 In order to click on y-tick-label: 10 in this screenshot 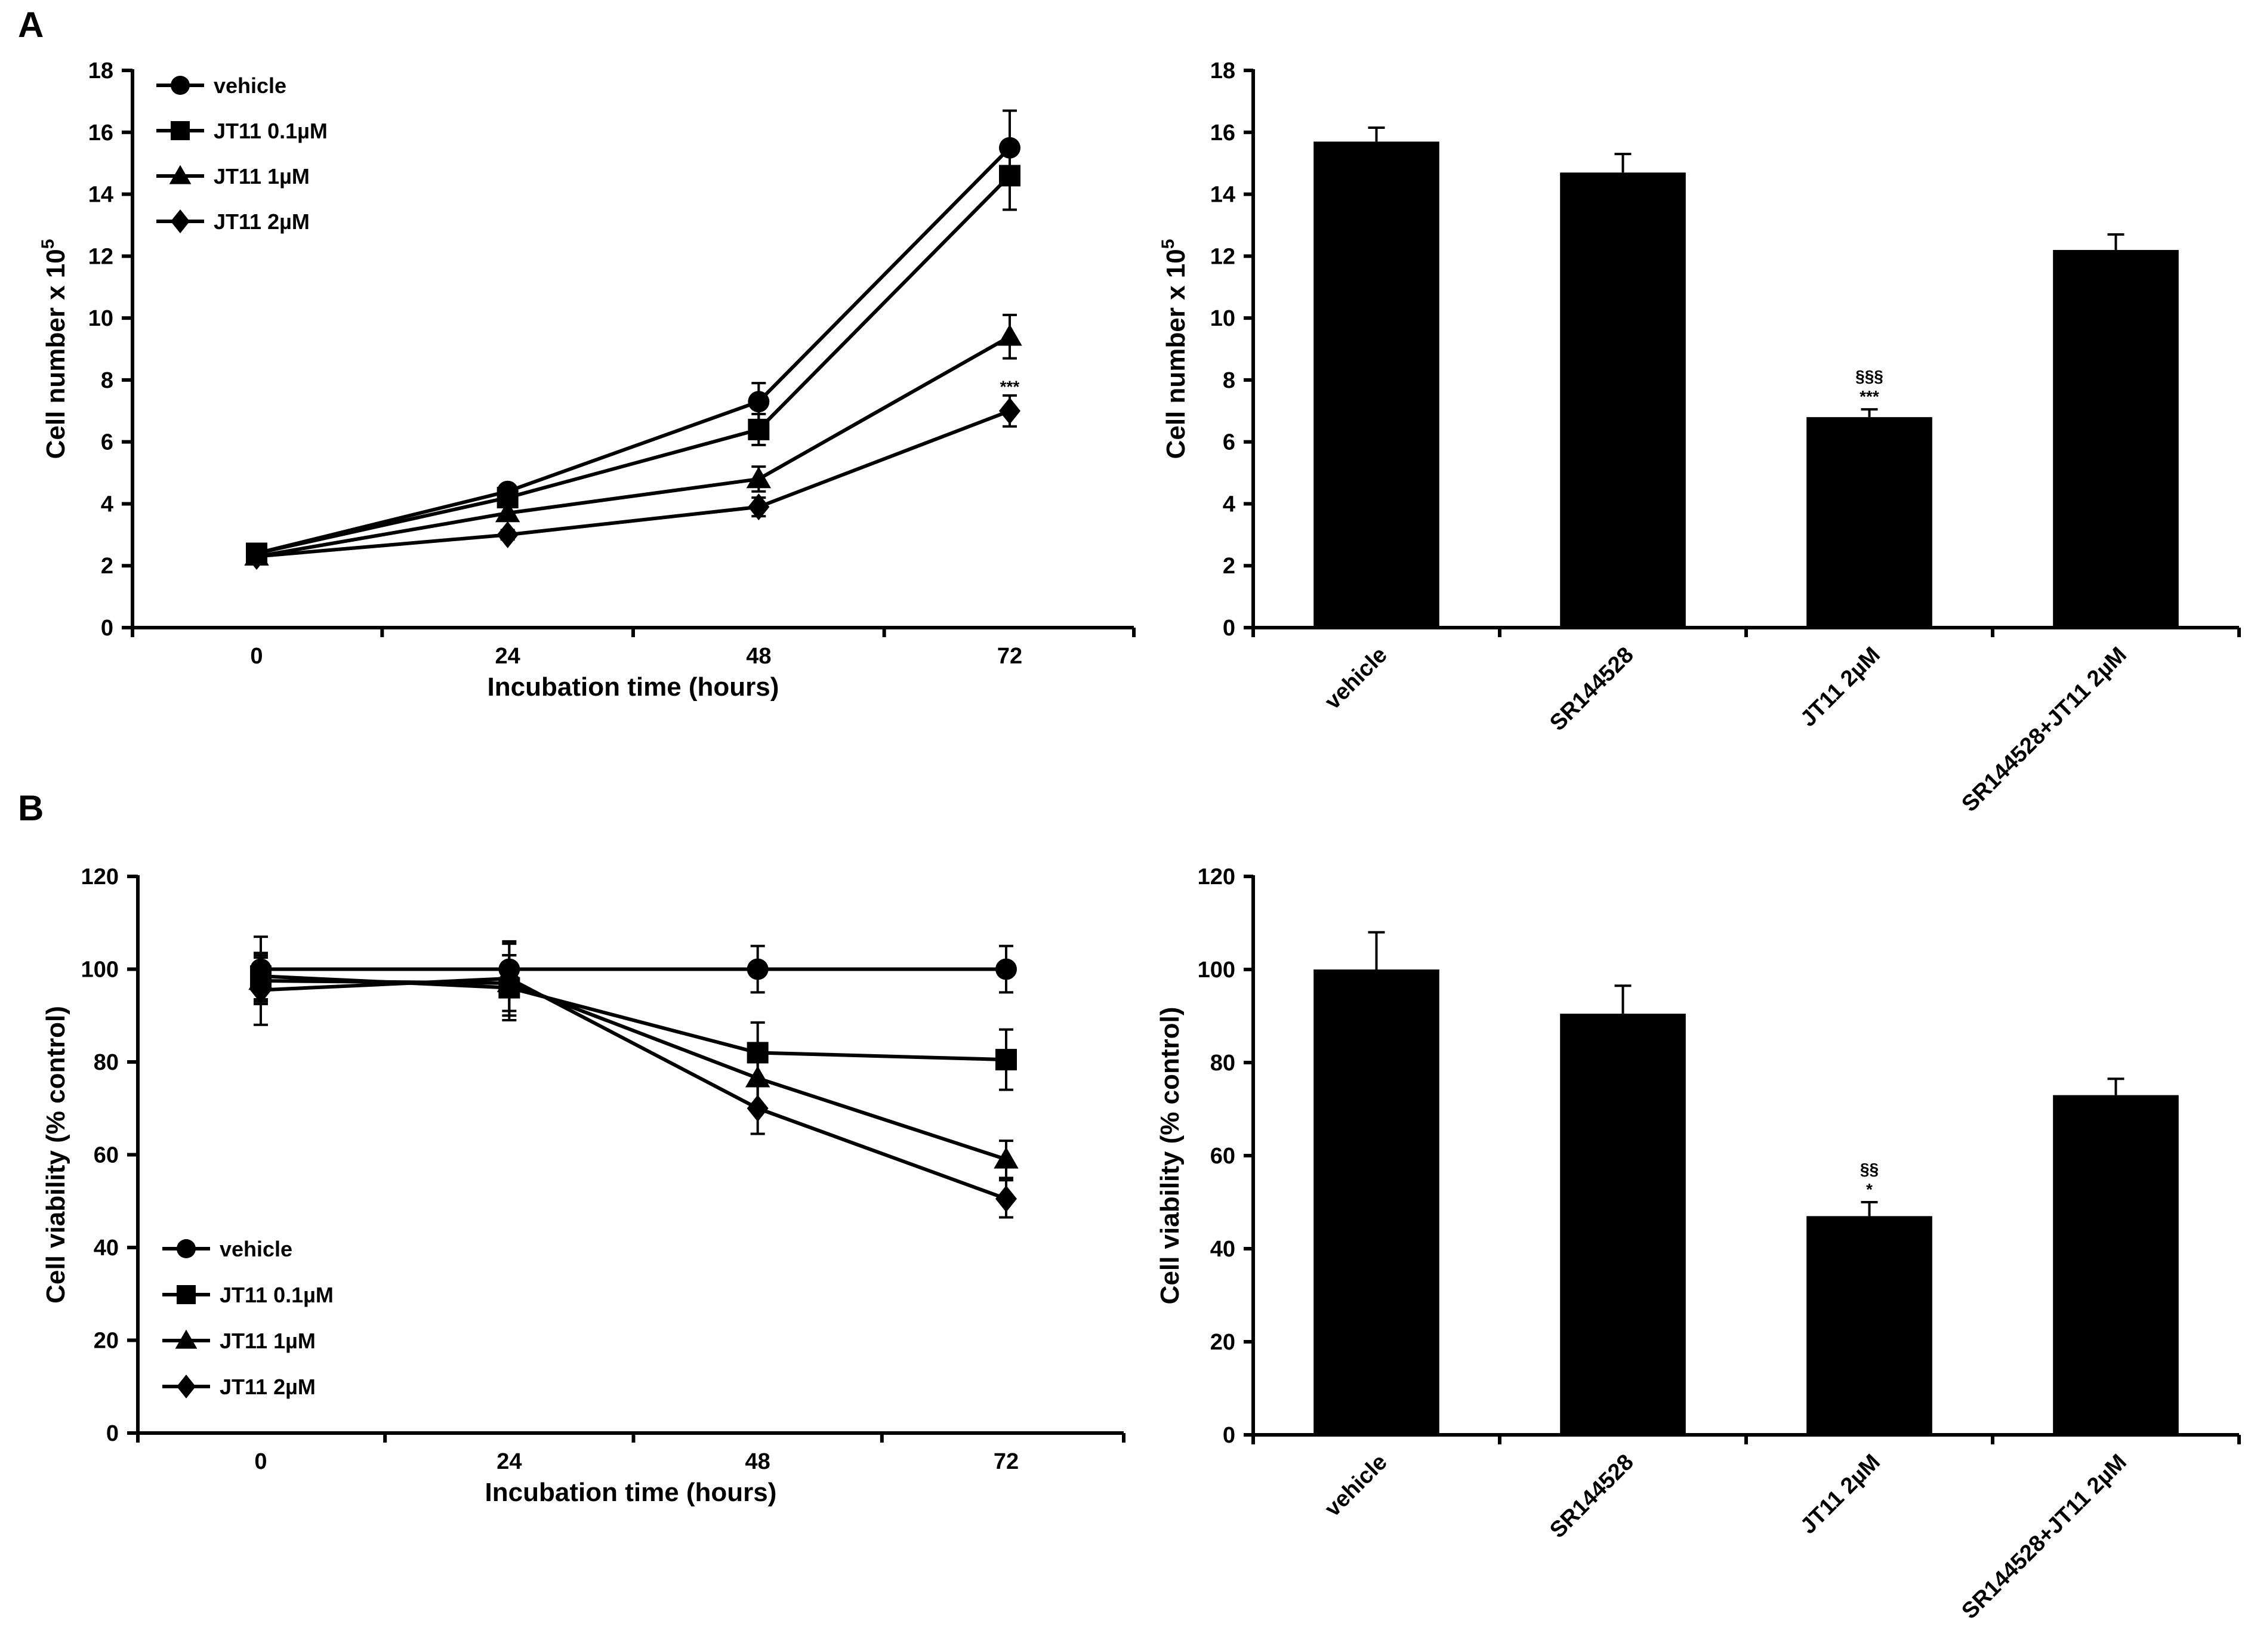, I will do `click(1222, 318)`.